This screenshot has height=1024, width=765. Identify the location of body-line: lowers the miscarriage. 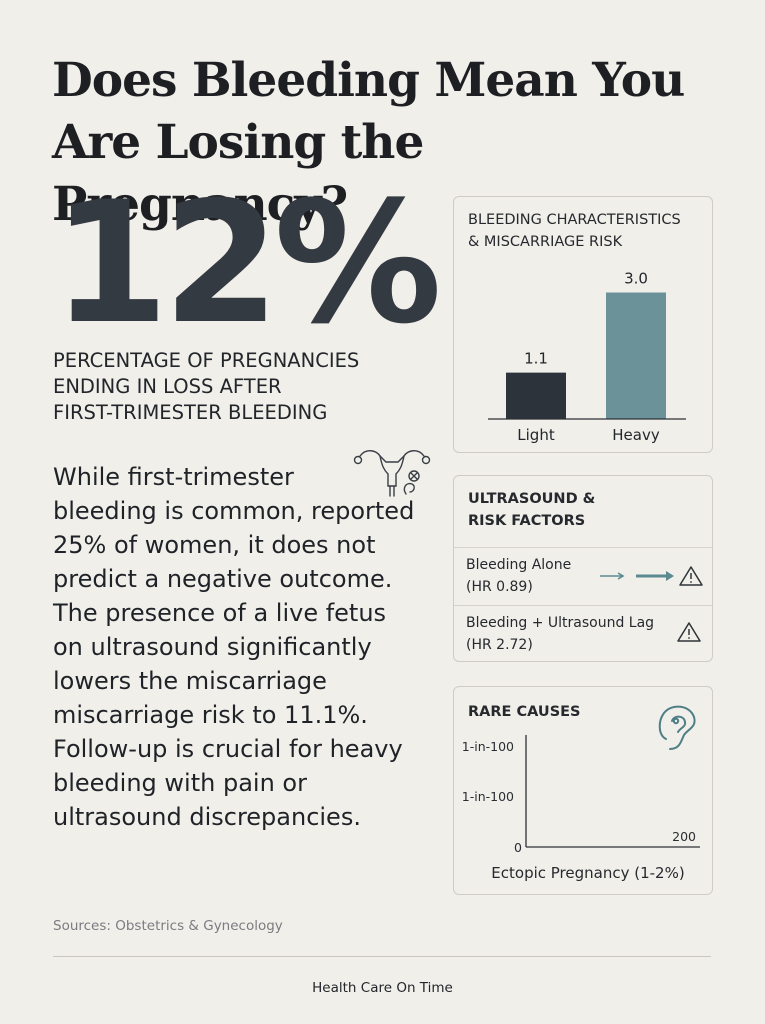
(190, 681).